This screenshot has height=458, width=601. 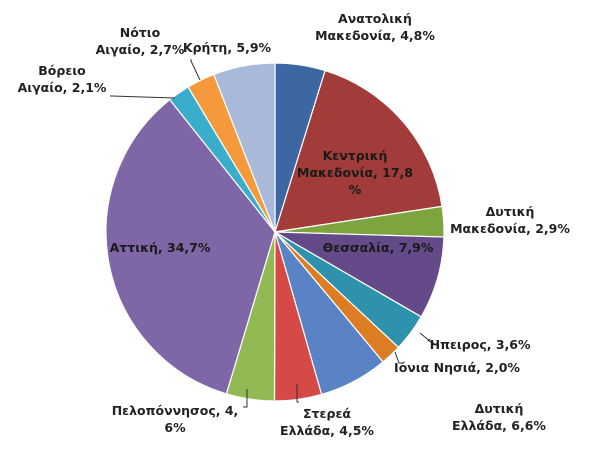 What do you see at coordinates (375, 35) in the screenshot?
I see `data-label-line: Μακεδονία, 4,8%` at bounding box center [375, 35].